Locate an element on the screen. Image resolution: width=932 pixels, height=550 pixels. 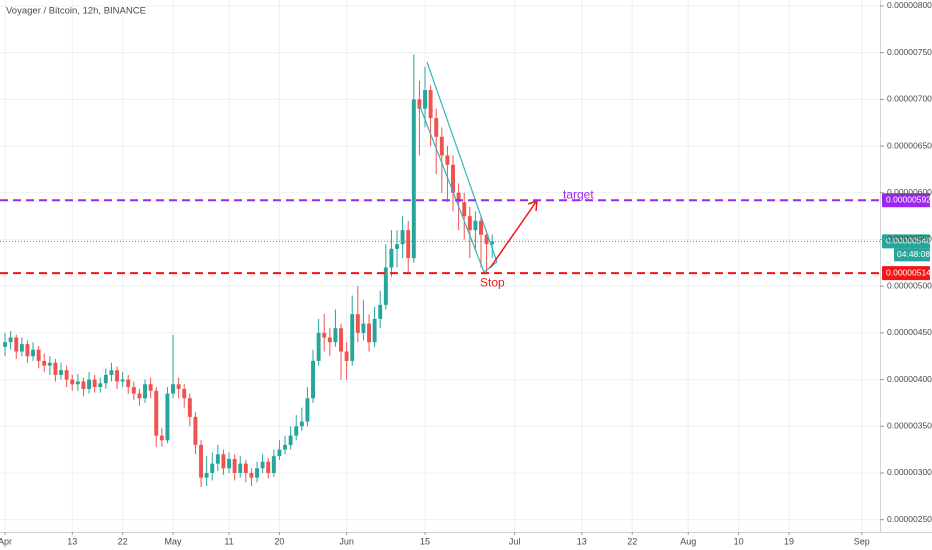
channel-upper is located at coordinates (462, 162).